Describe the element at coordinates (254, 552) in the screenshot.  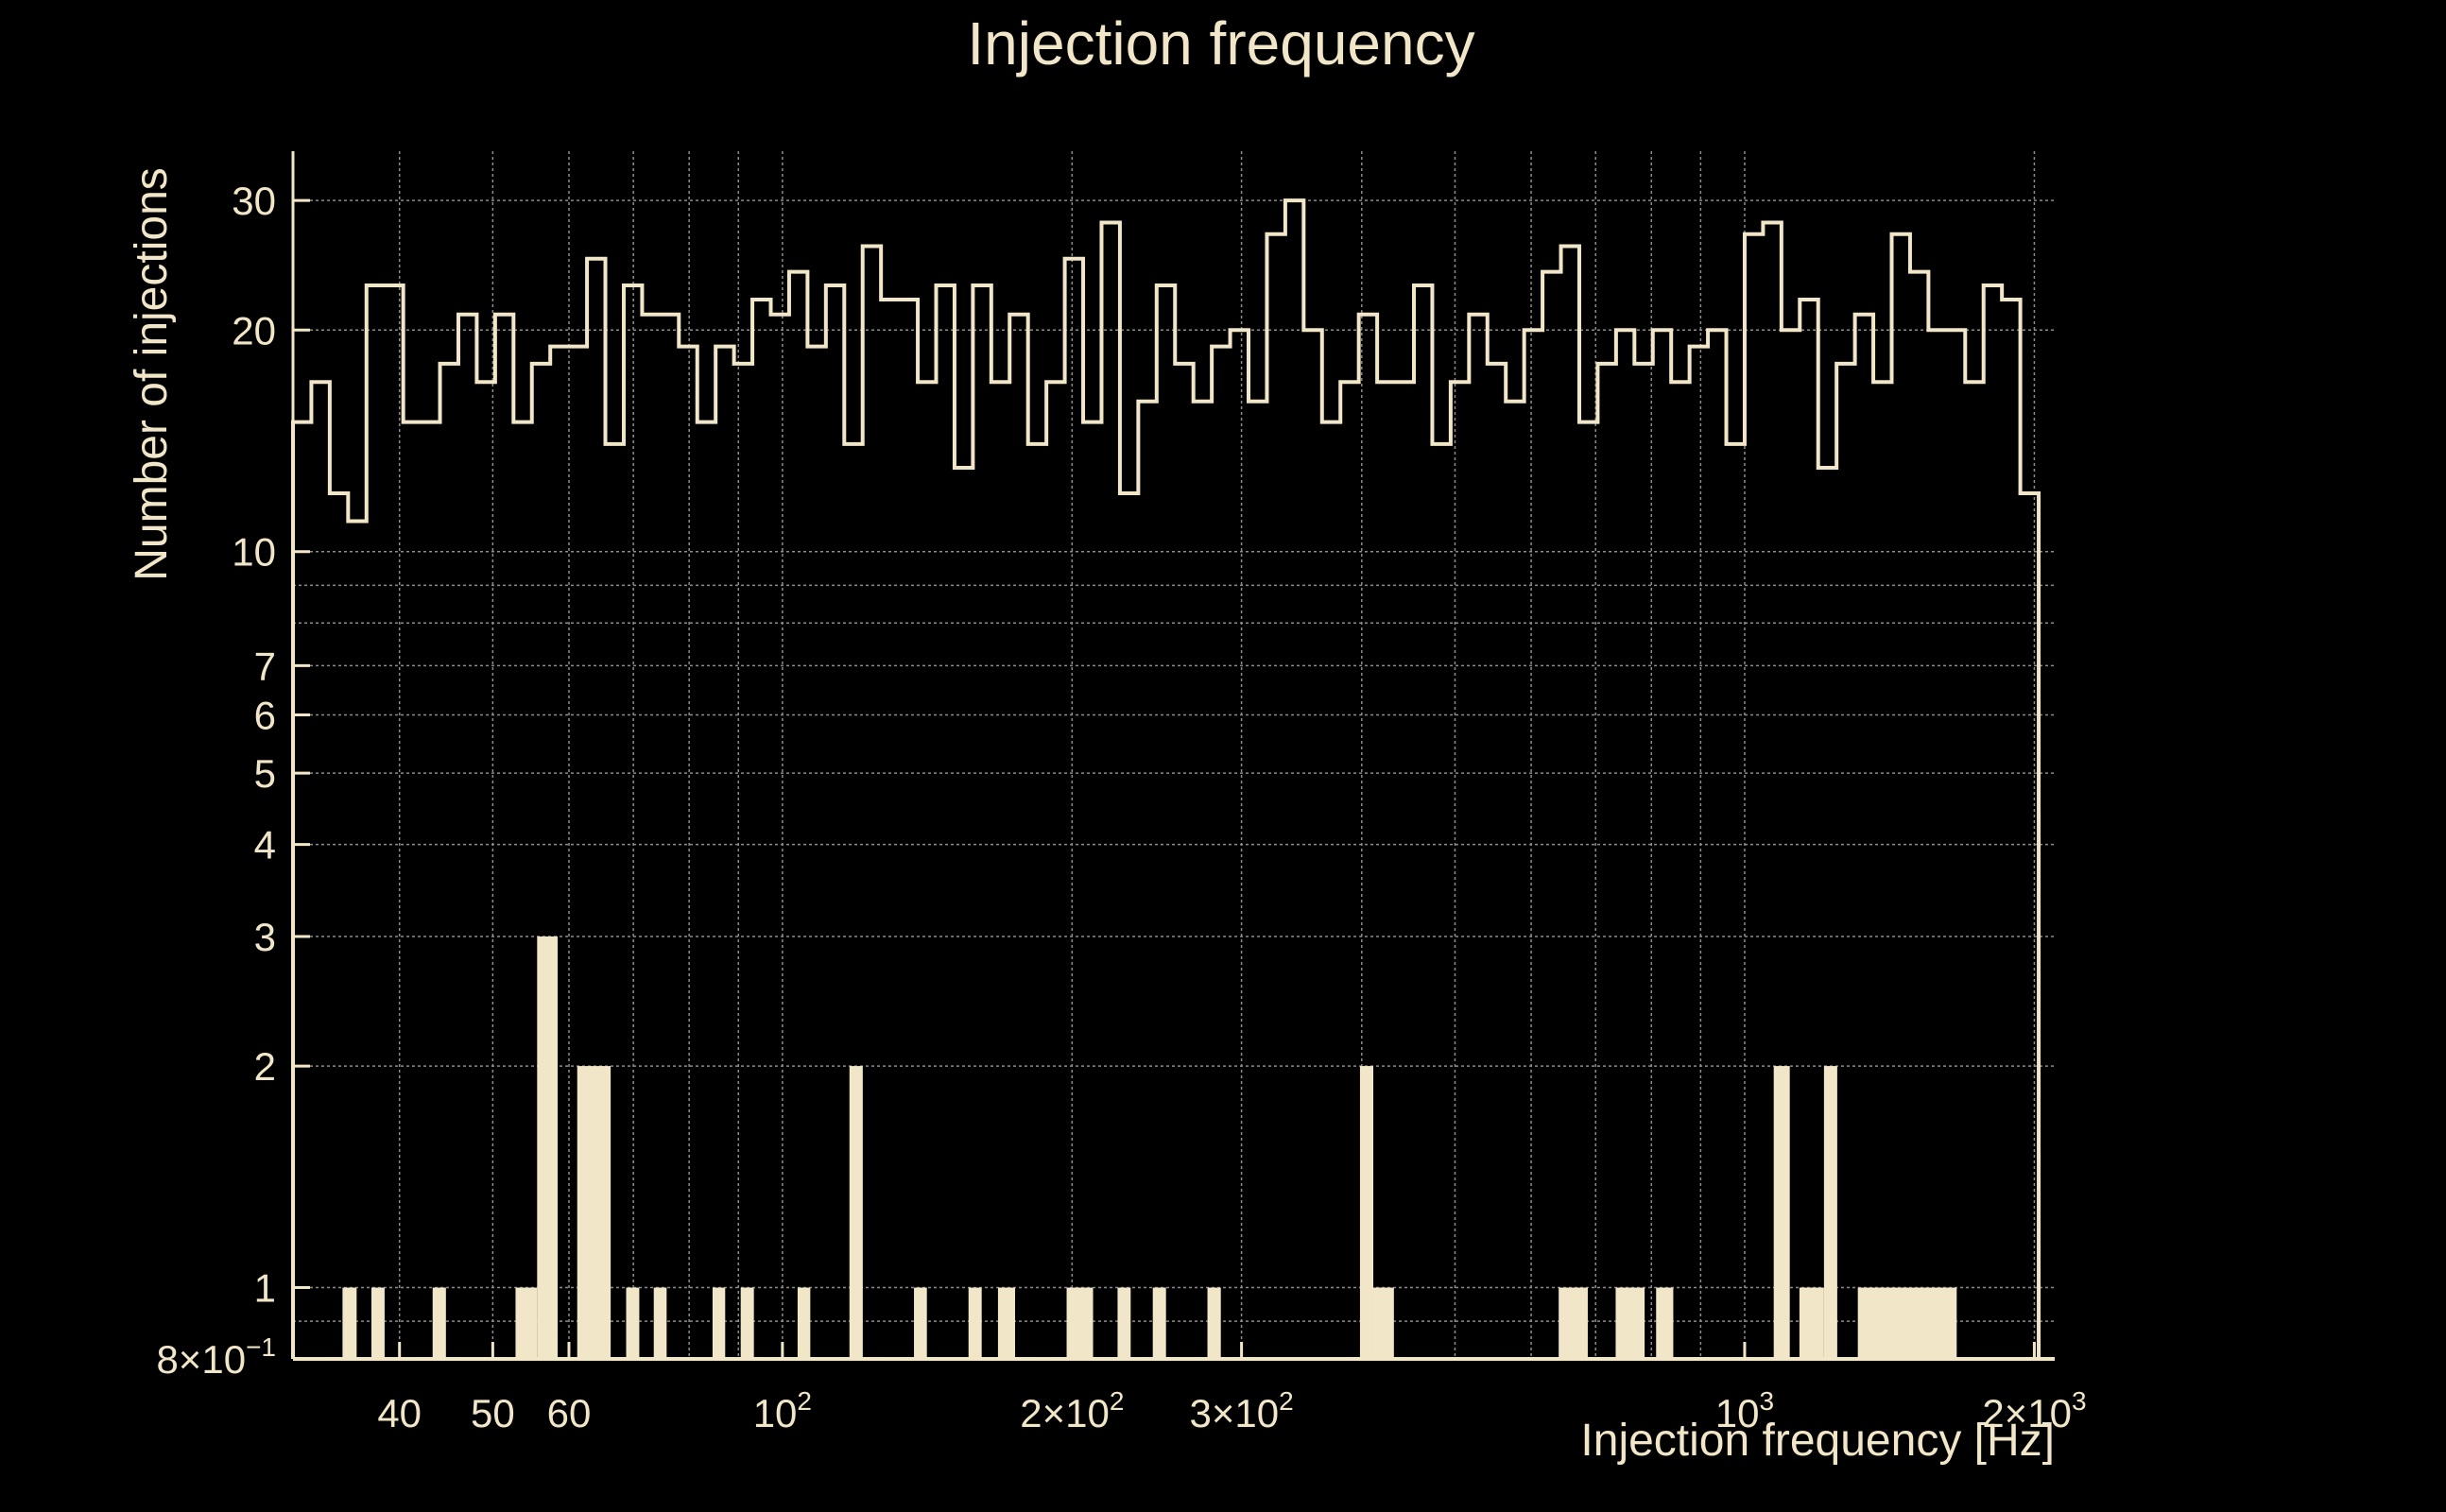
I see `y-tick-label: 10` at that location.